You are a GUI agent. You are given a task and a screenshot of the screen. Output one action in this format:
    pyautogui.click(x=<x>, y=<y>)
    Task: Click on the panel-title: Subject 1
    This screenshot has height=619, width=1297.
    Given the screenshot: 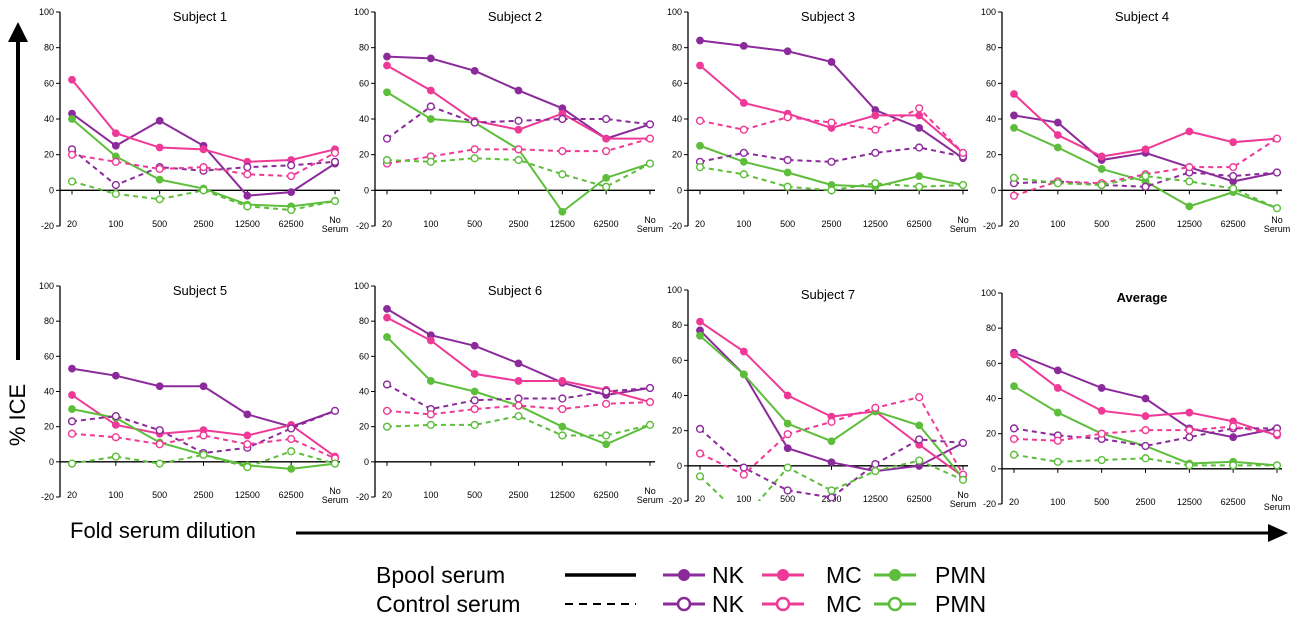 What is the action you would take?
    pyautogui.click(x=200, y=16)
    